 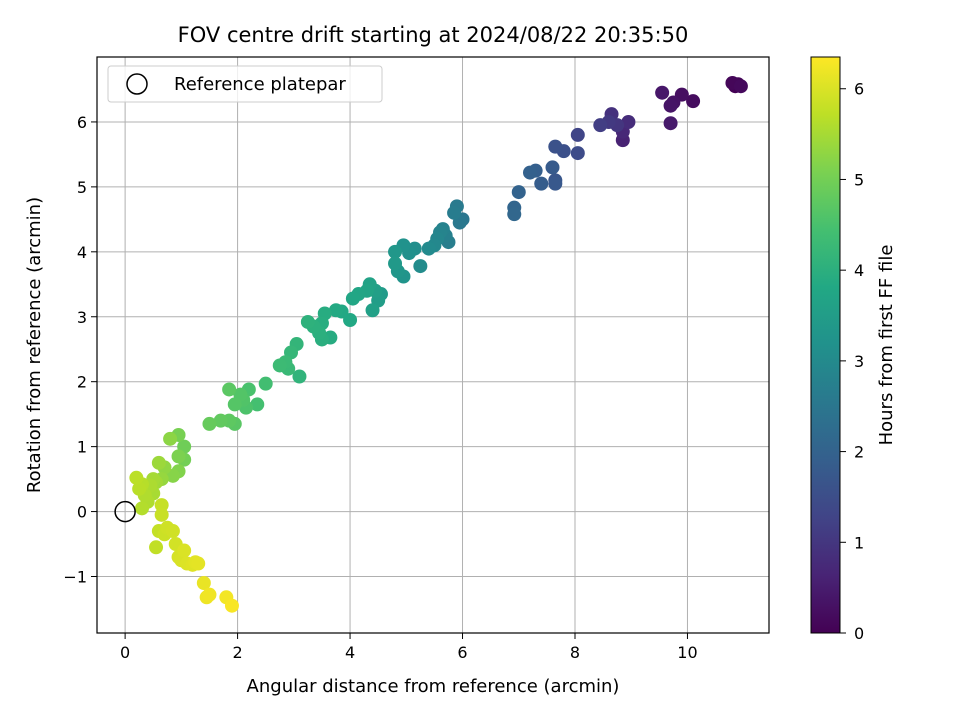 What do you see at coordinates (80, 350) in the screenshot?
I see `y-axis-ticks: −1 0 1 2 3 4 5 6` at bounding box center [80, 350].